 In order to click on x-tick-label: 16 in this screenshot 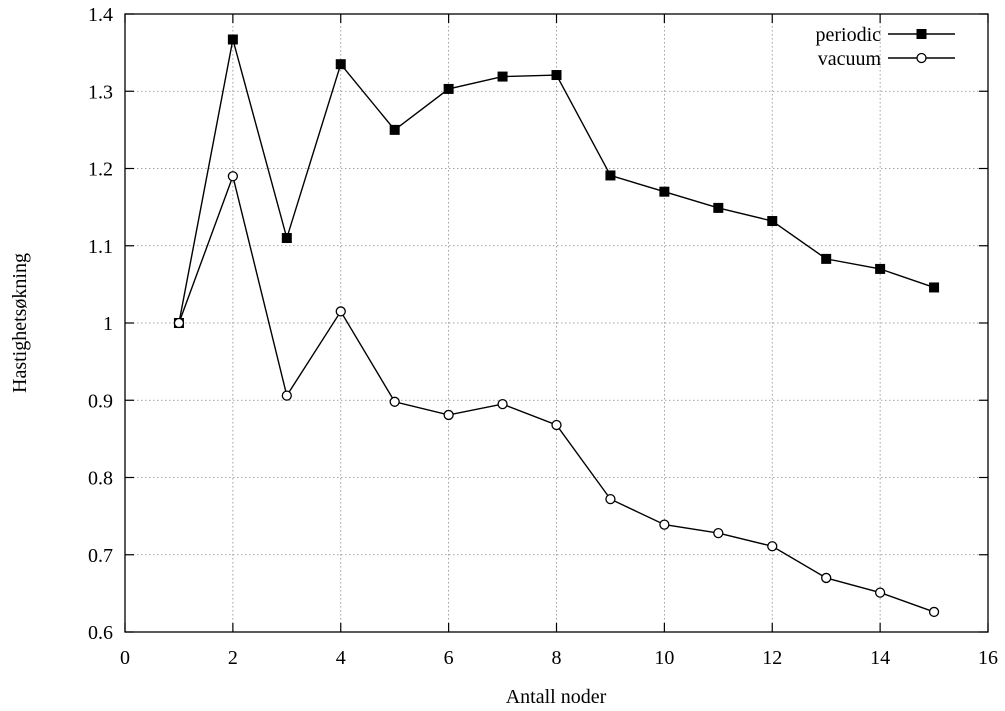, I will do `click(988, 658)`.